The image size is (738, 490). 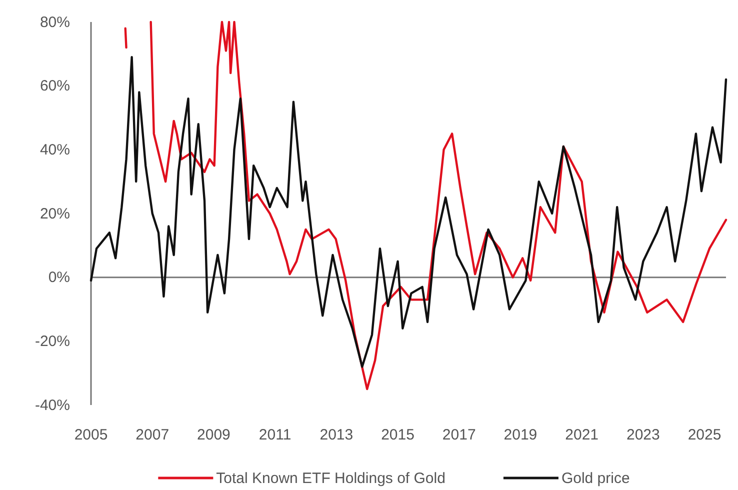 I want to click on y-tick-label: 80%, so click(x=55, y=22).